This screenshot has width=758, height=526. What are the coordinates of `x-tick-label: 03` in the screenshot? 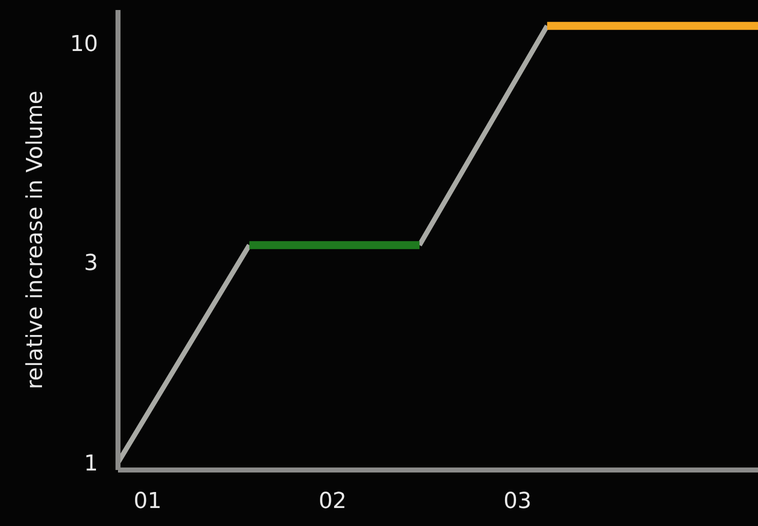 It's located at (518, 501).